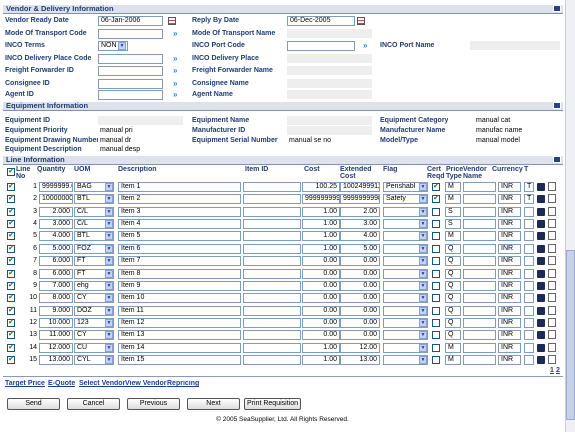 The width and height of the screenshot is (575, 432). What do you see at coordinates (56, 249) in the screenshot?
I see `quantity-input: 5.000` at bounding box center [56, 249].